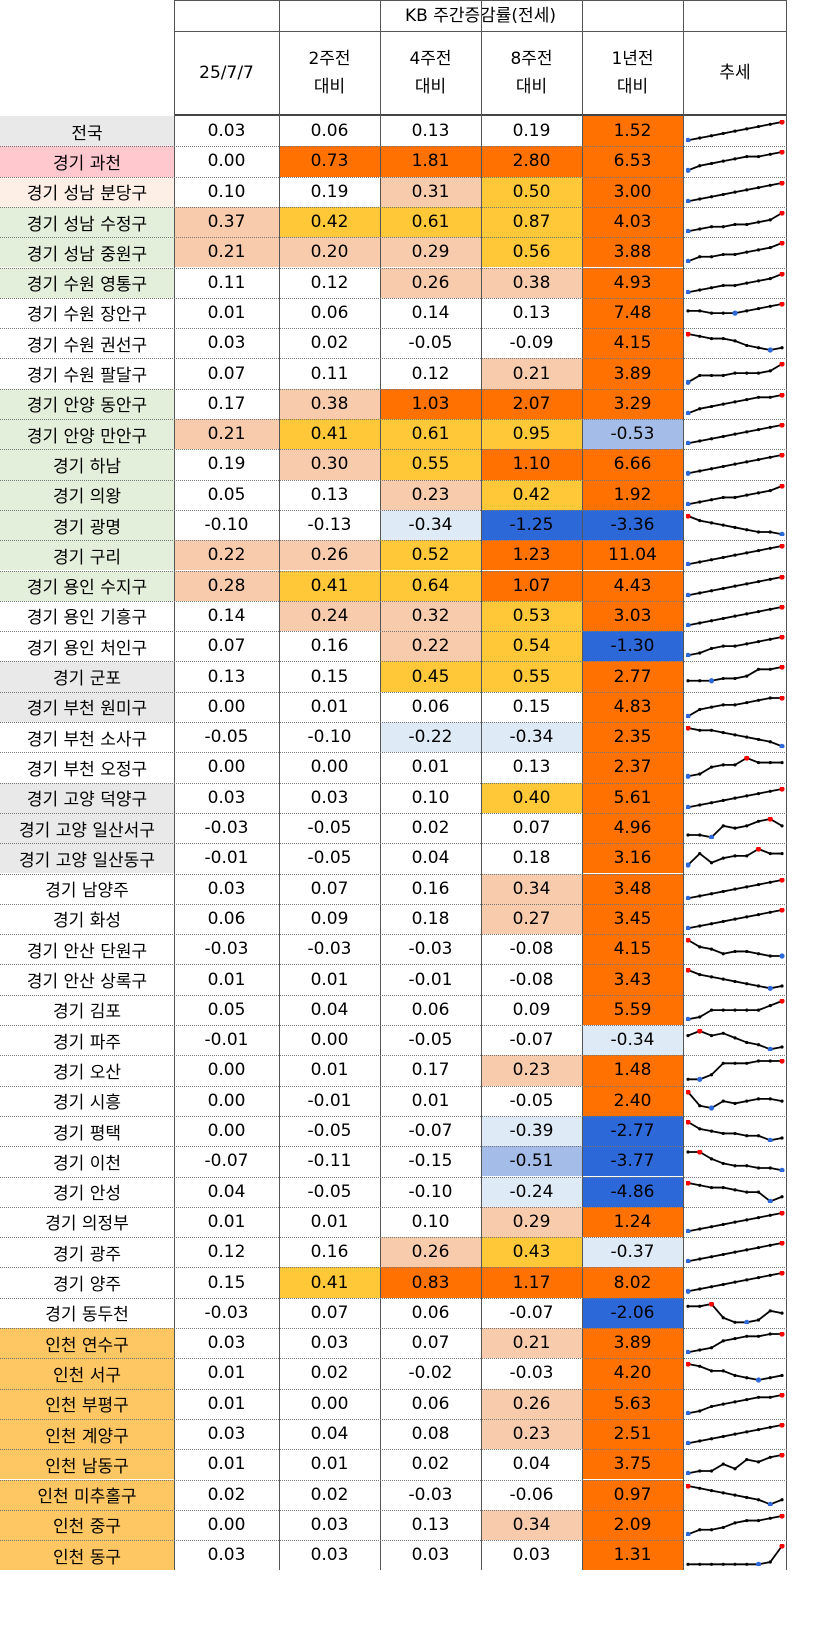 The image size is (827, 1648). I want to click on value-cell: 0.23, so click(531, 1070).